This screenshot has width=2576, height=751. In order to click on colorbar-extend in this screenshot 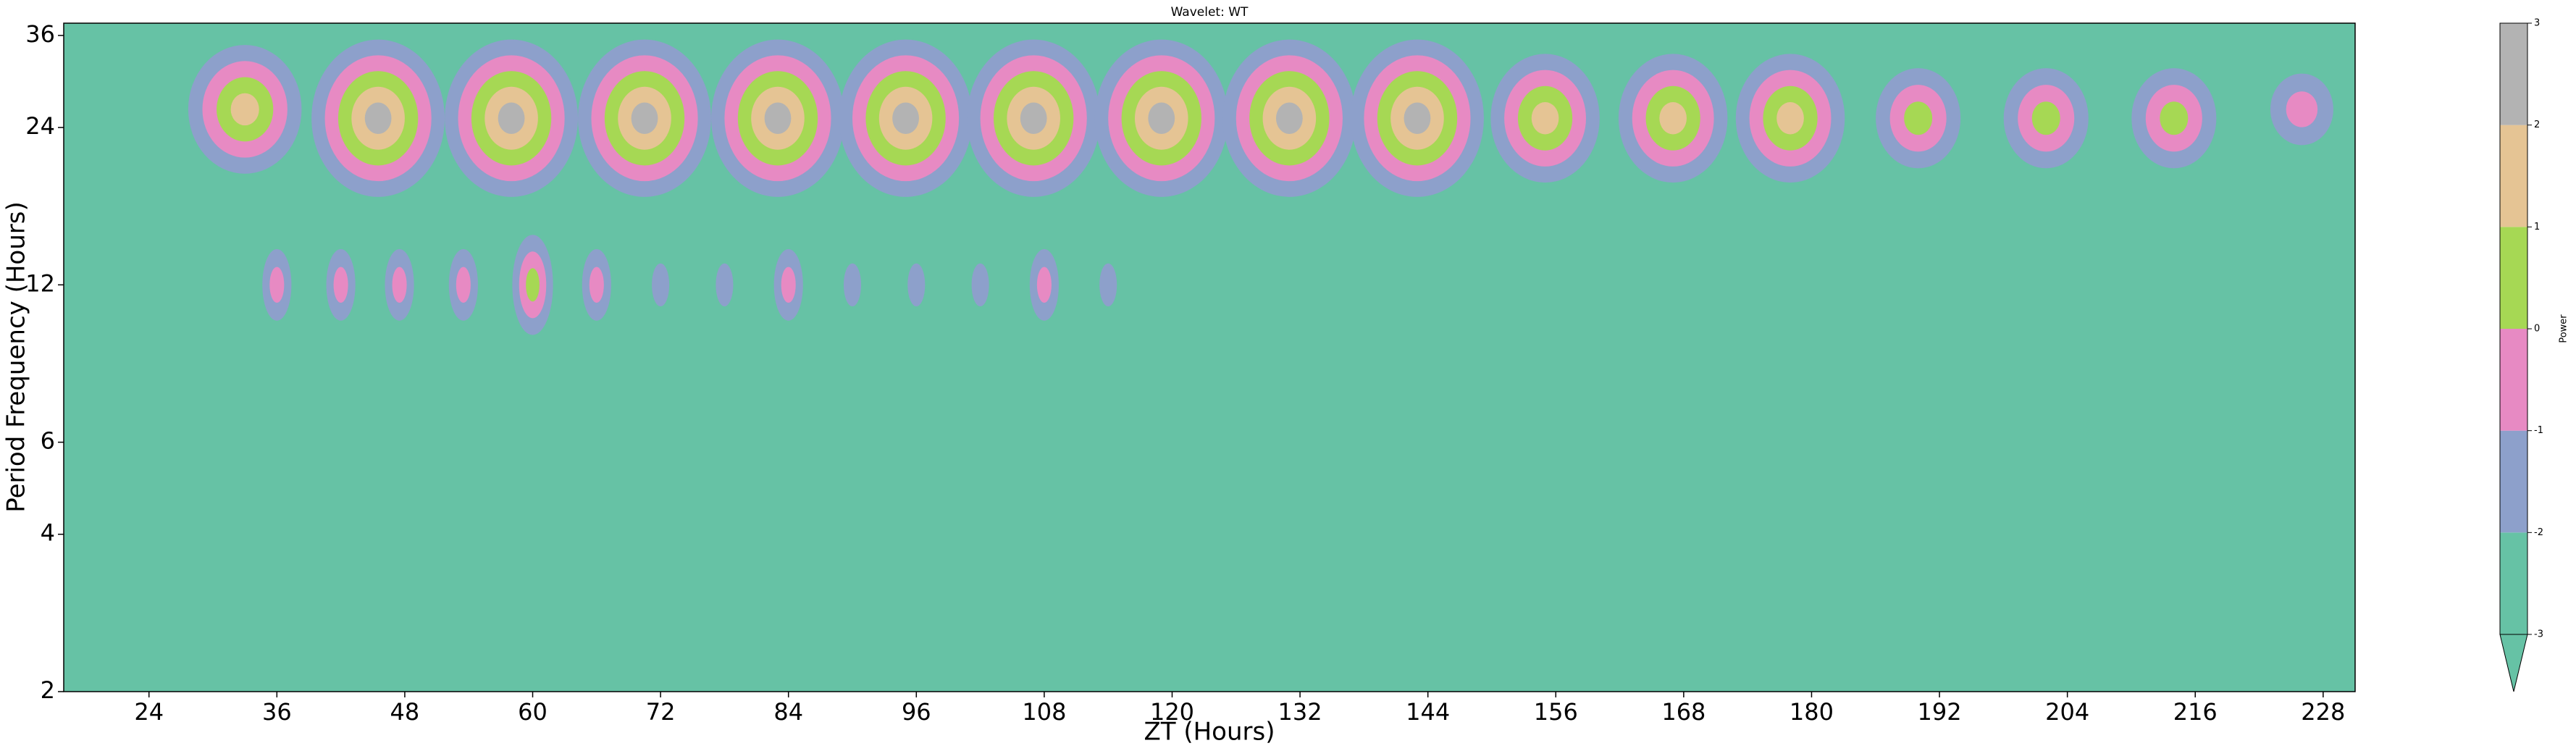, I will do `click(2513, 663)`.